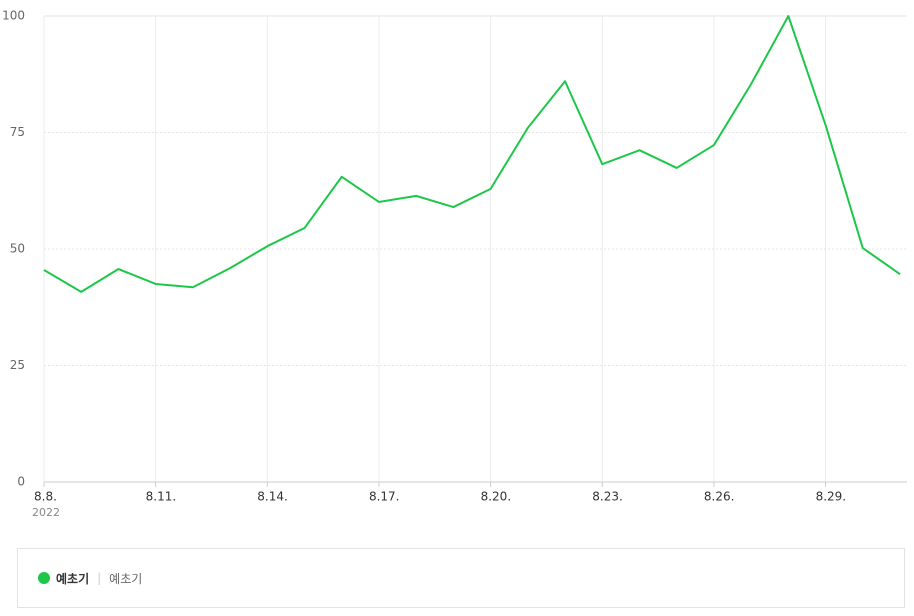 This screenshot has width=914, height=616. Describe the element at coordinates (44, 578) in the screenshot. I see `legend-marker` at that location.